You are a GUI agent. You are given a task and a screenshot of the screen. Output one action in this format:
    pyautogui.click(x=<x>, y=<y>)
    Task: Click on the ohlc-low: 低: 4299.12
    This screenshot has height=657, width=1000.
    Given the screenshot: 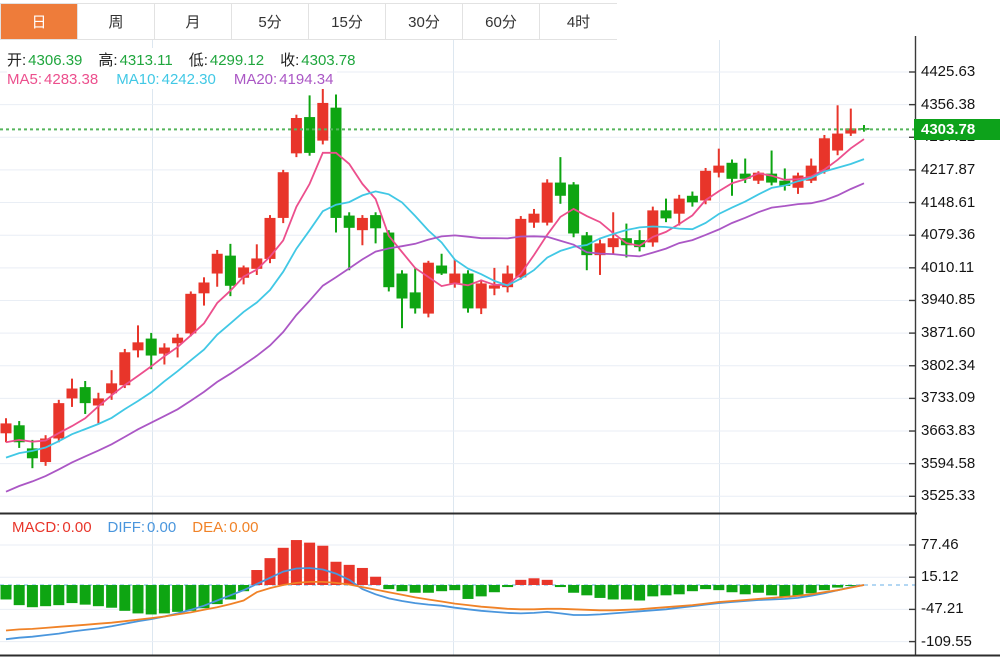 What is the action you would take?
    pyautogui.click(x=226, y=59)
    